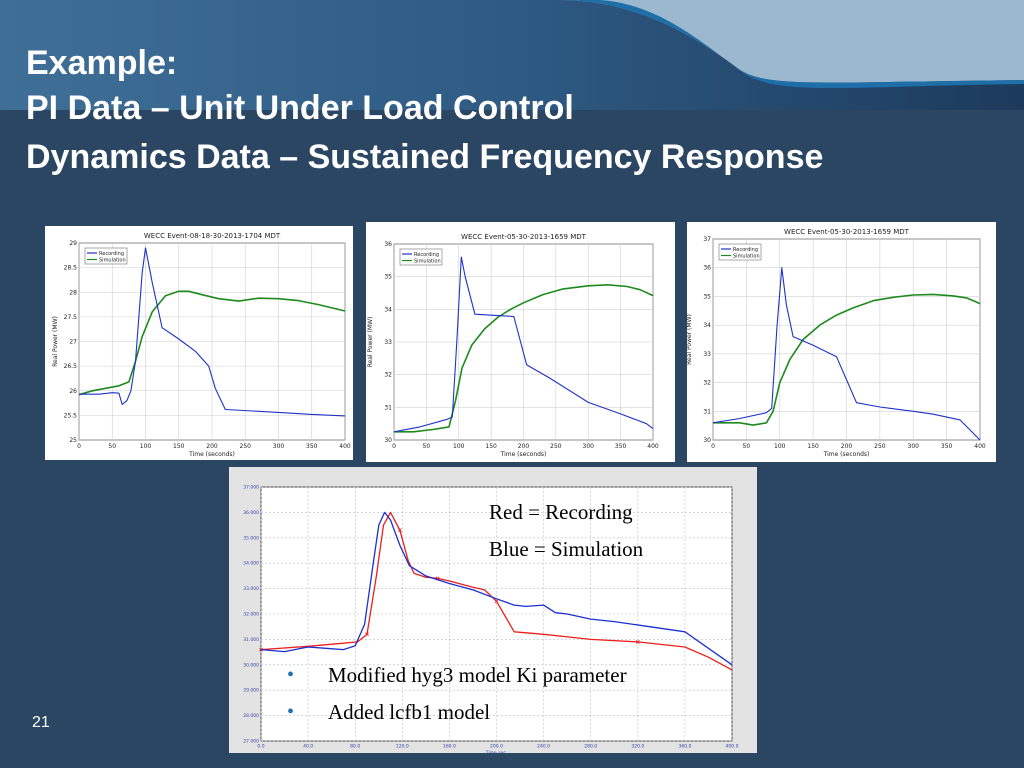  What do you see at coordinates (251, 589) in the screenshot?
I see `y-tick-label: 33.000` at bounding box center [251, 589].